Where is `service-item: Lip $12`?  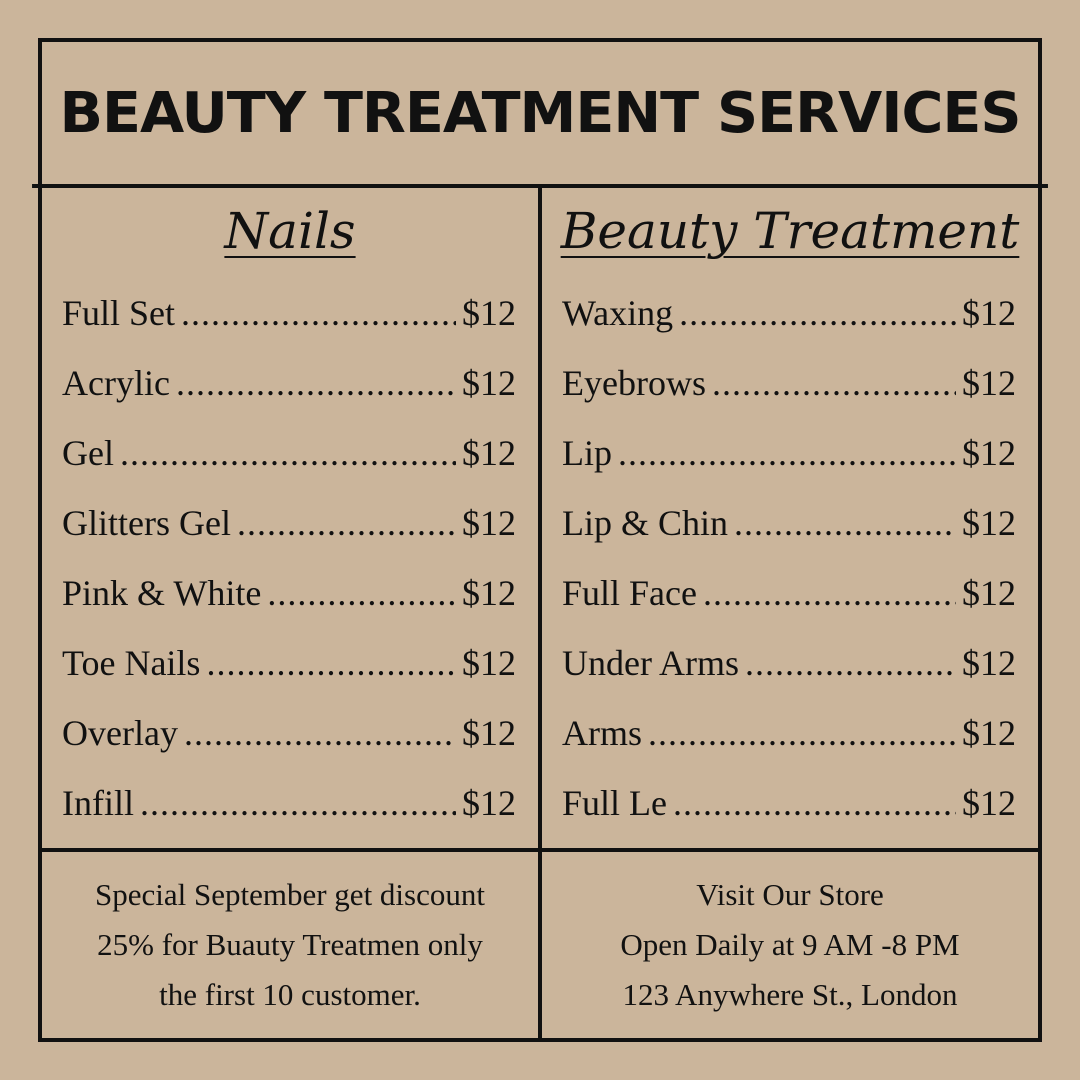 service-item: Lip $12 is located at coordinates (789, 467).